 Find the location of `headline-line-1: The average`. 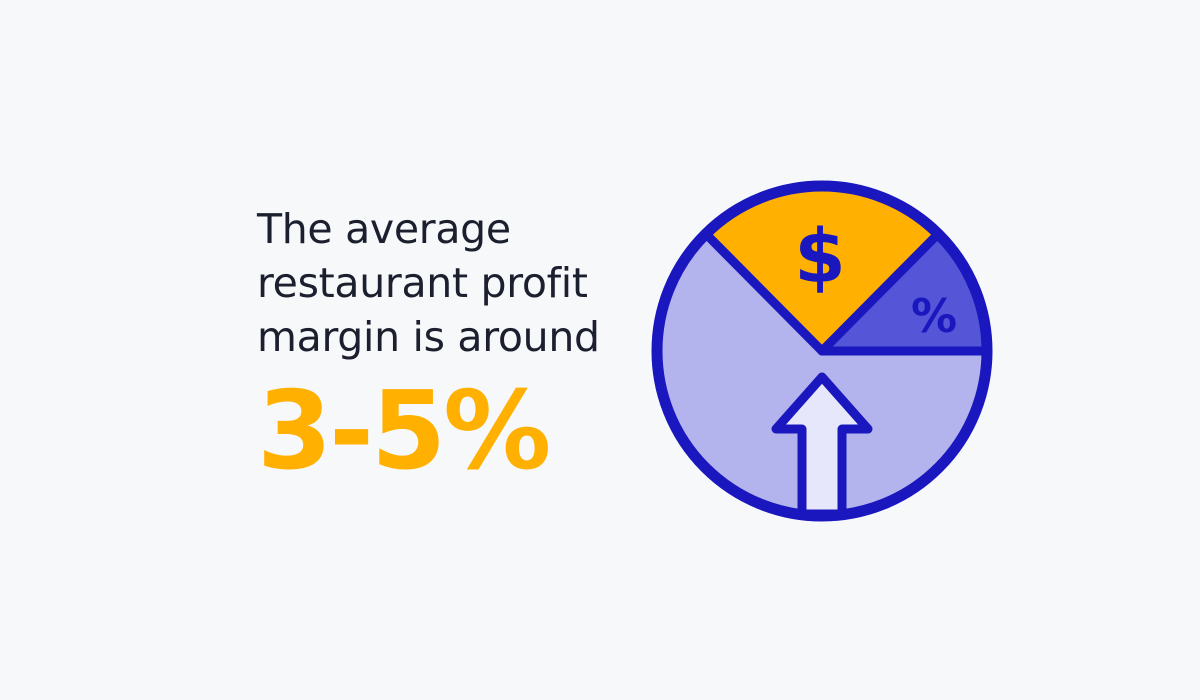

headline-line-1: The average is located at coordinates (384, 229).